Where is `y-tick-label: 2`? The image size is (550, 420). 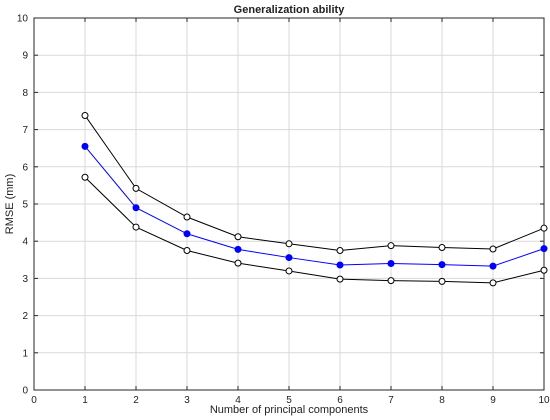 y-tick-label: 2 is located at coordinates (25, 316).